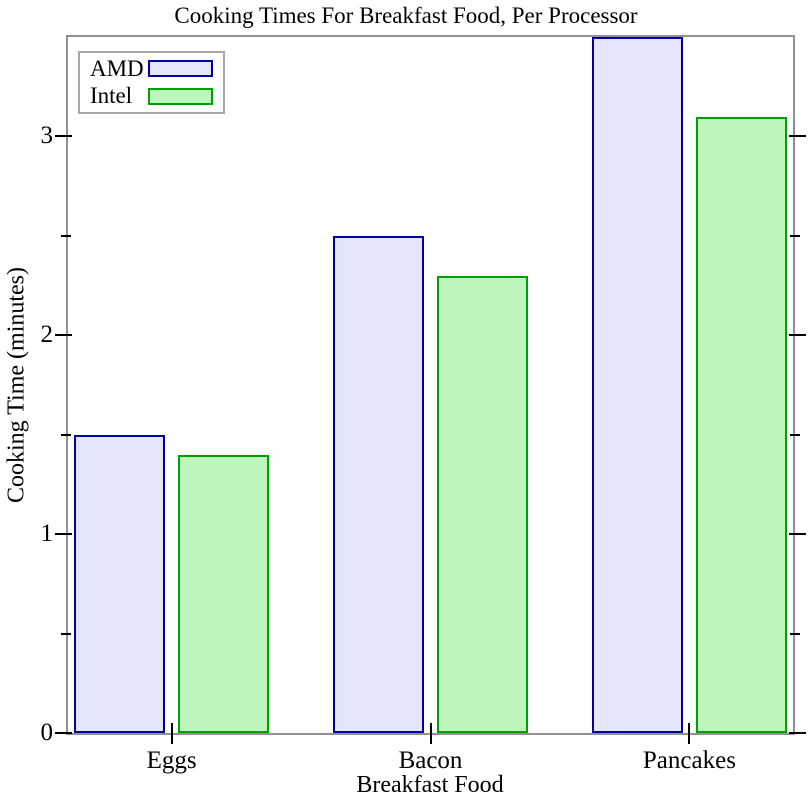 This screenshot has width=812, height=812. I want to click on bar-intel-bacon, so click(482, 504).